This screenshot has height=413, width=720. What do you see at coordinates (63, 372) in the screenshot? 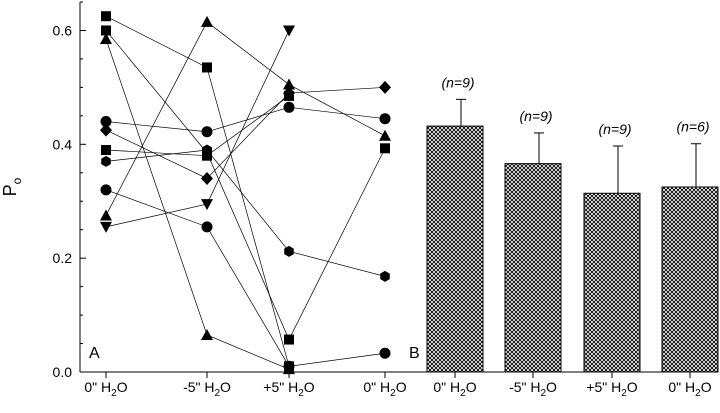
I see `y-tick-label: 0.0` at bounding box center [63, 372].